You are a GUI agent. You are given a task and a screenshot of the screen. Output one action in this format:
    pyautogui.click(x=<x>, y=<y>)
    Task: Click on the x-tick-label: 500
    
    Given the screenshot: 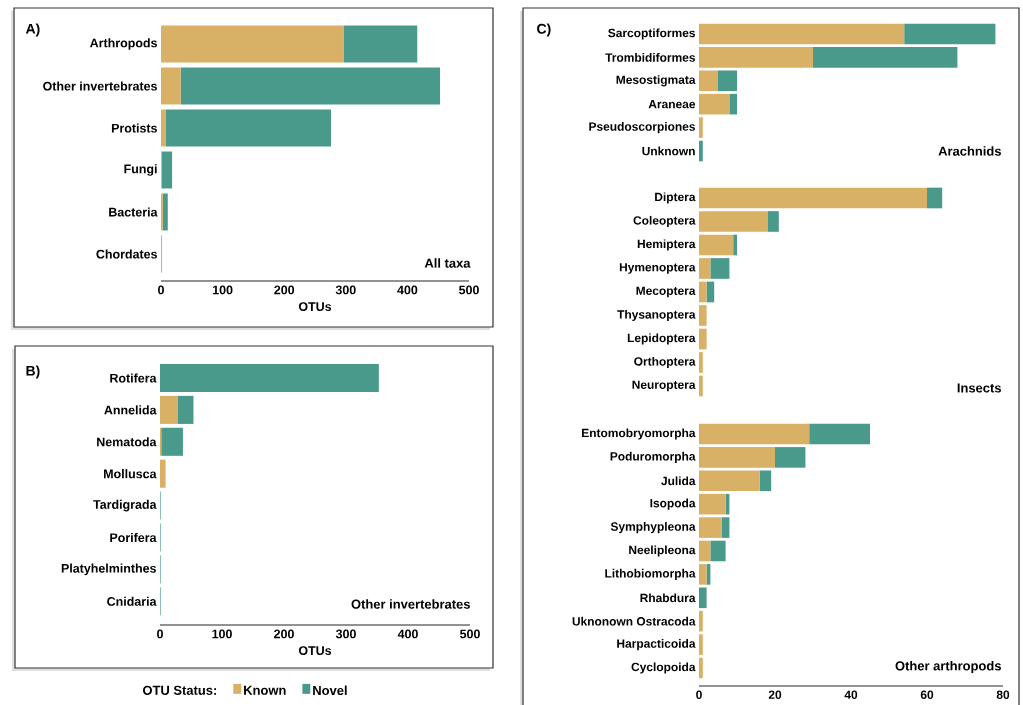 What is the action you would take?
    pyautogui.click(x=470, y=634)
    